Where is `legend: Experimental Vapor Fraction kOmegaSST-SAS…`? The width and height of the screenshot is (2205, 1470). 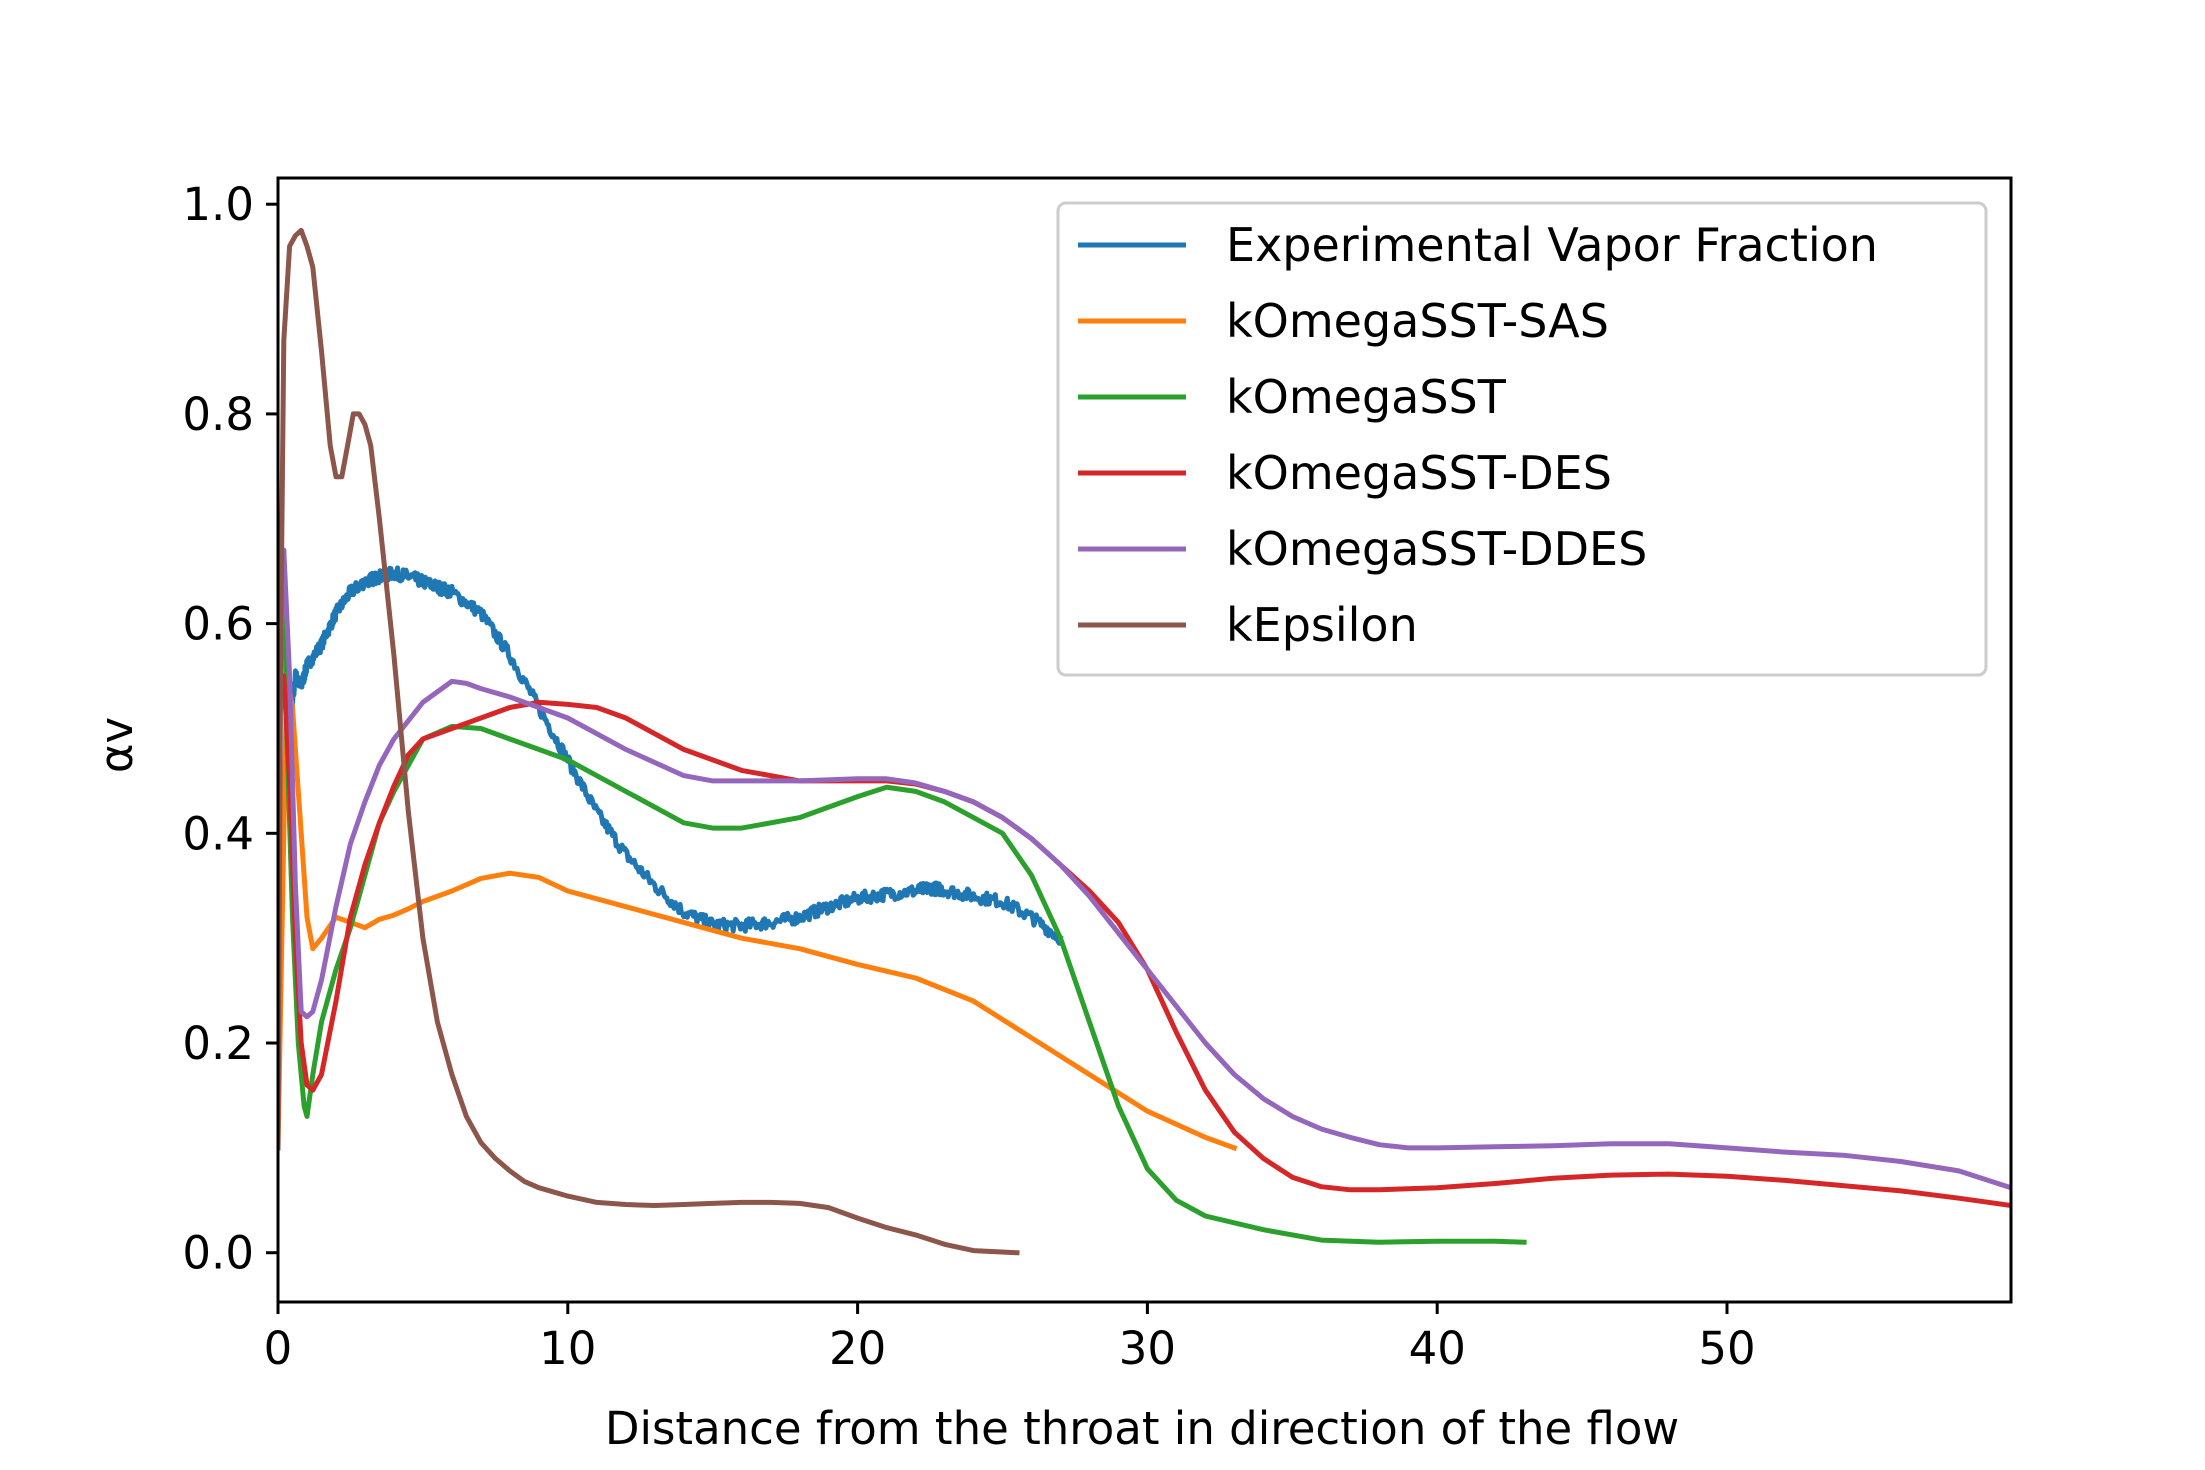 legend: Experimental Vapor Fraction kOmegaSST-SAS… is located at coordinates (1522, 439).